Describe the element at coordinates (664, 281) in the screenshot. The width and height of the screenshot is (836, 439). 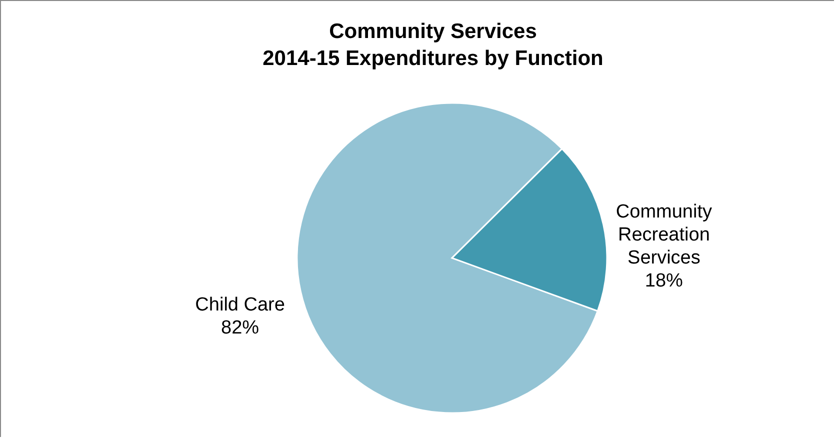
I see `data-label: 18%` at that location.